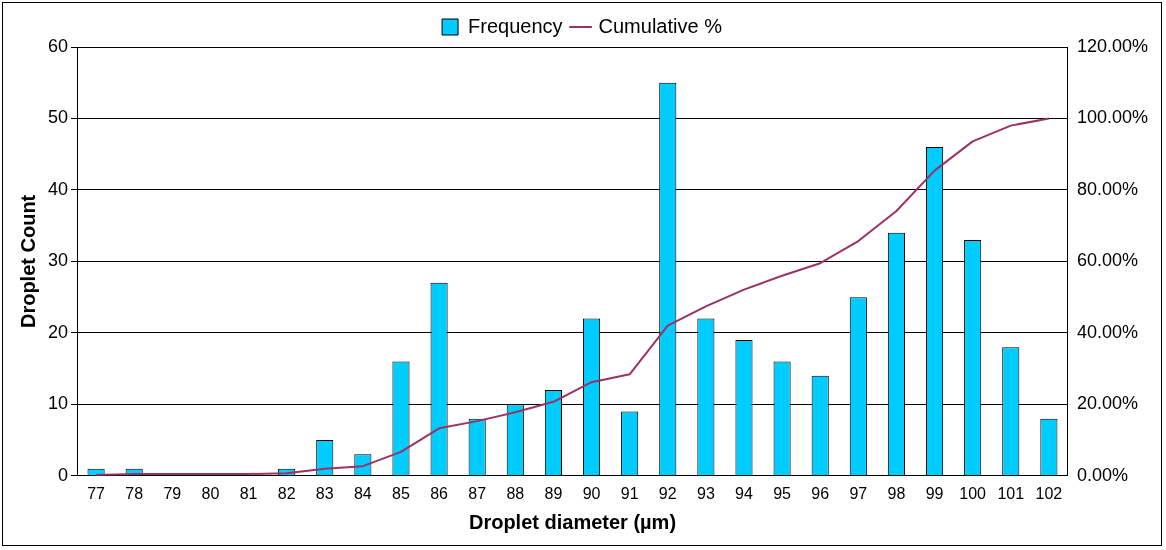 The height and width of the screenshot is (550, 1166). I want to click on y-tick-label: 30, so click(58, 260).